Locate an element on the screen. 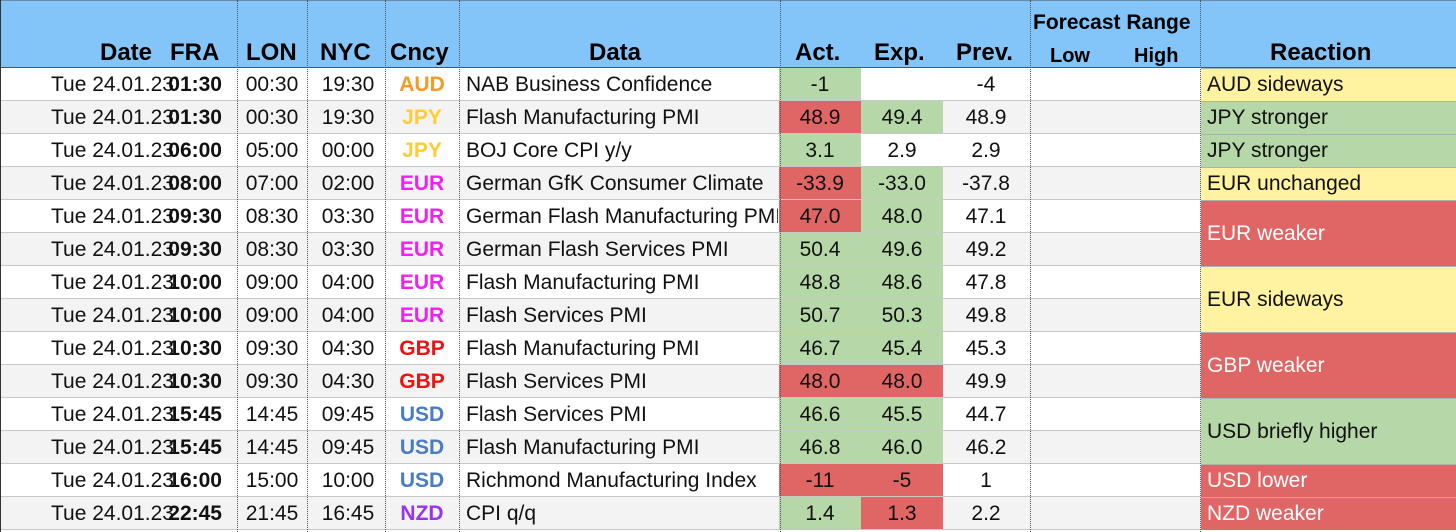  cell-prev: 49.8 is located at coordinates (986, 315).